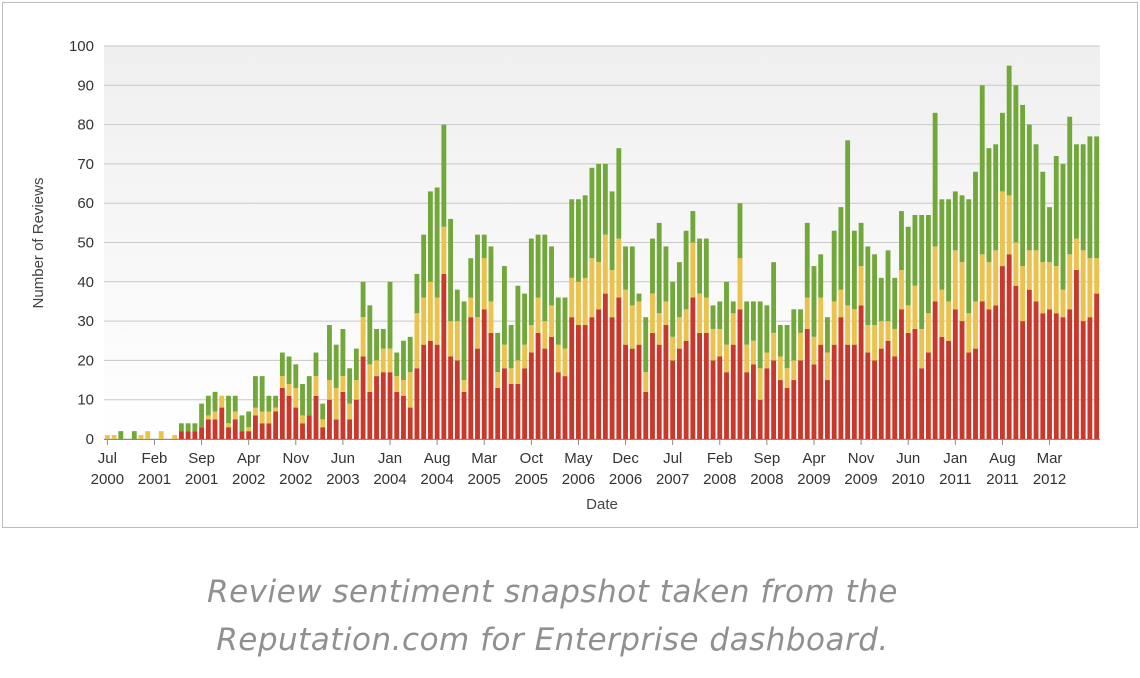  What do you see at coordinates (154, 479) in the screenshot?
I see `x-tick-year-7: 2001` at bounding box center [154, 479].